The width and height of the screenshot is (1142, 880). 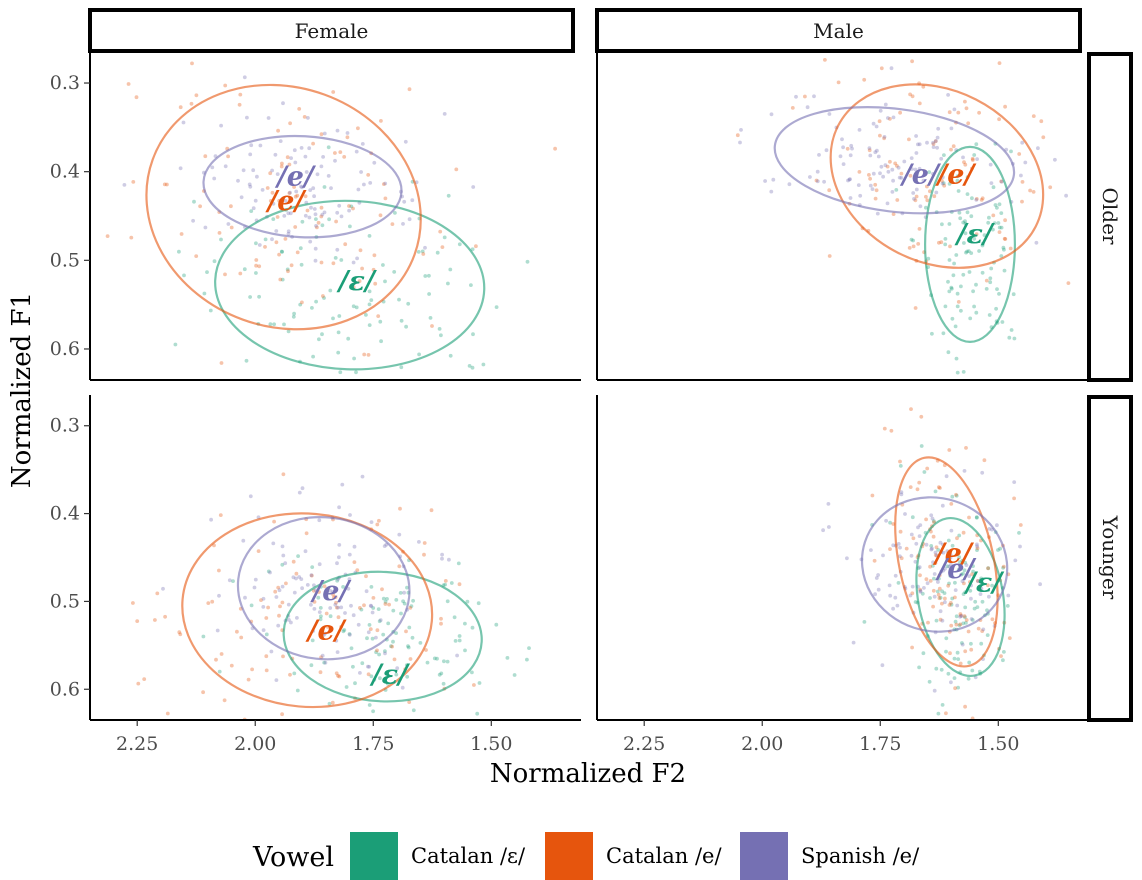 What do you see at coordinates (373, 744) in the screenshot?
I see `x-tick-label: 1.75` at bounding box center [373, 744].